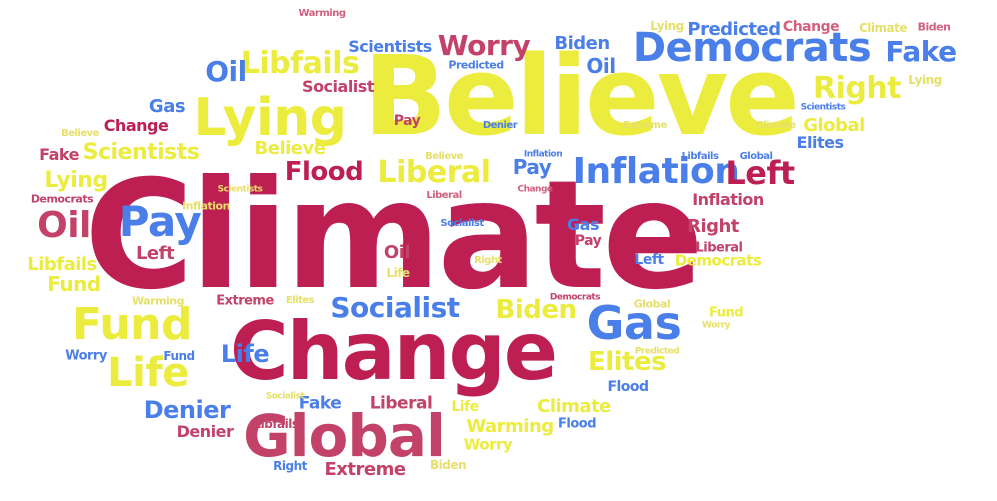 Image resolution: width=997 pixels, height=501 pixels. Describe the element at coordinates (462, 223) in the screenshot. I see `word-socialist-tiny: Socialist` at that location.